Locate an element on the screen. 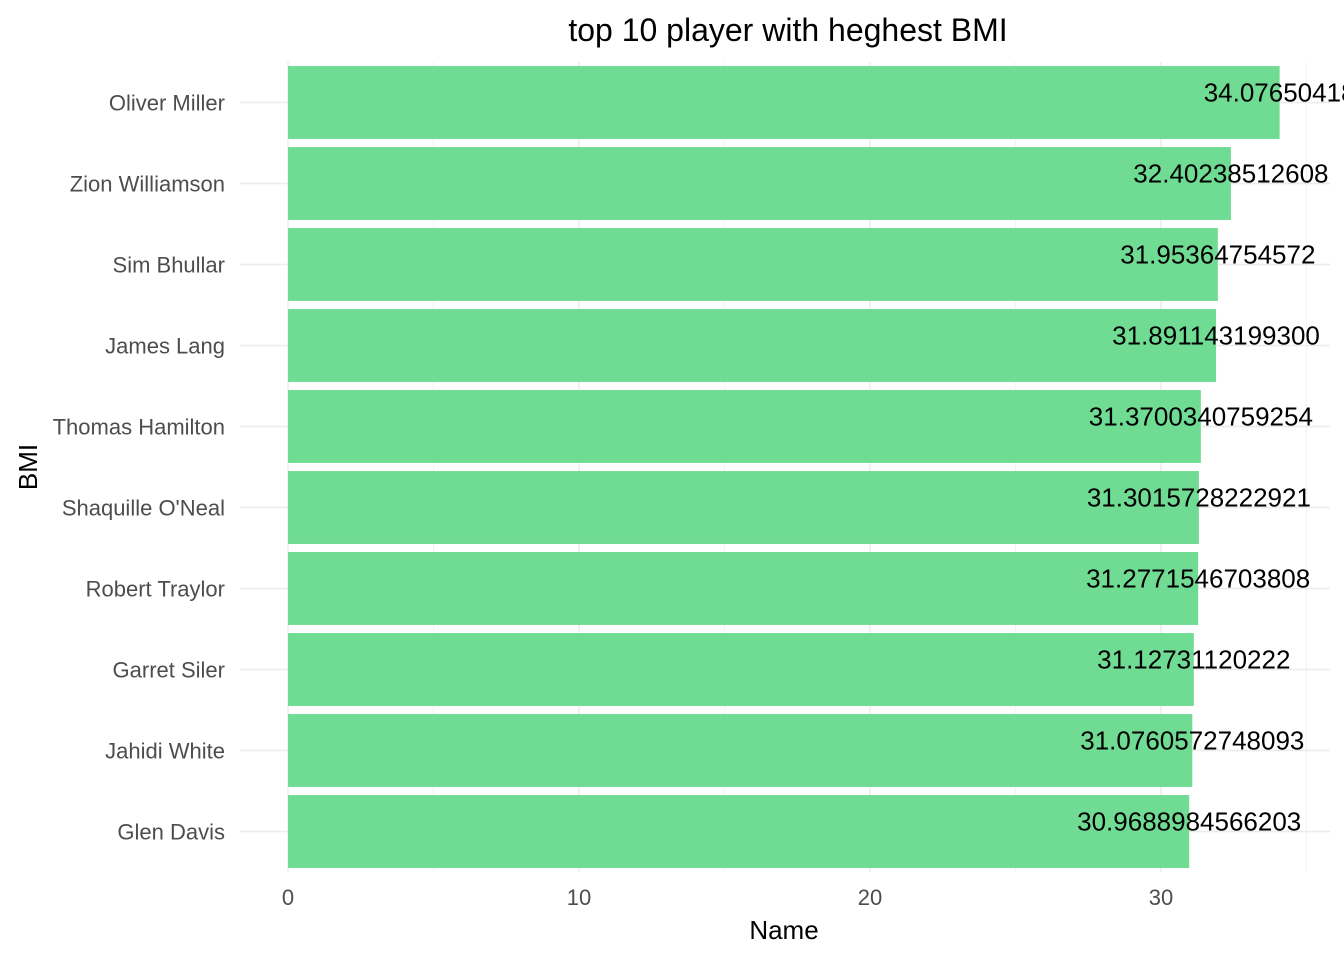  data-label: 34.07650418 is located at coordinates (1274, 93).